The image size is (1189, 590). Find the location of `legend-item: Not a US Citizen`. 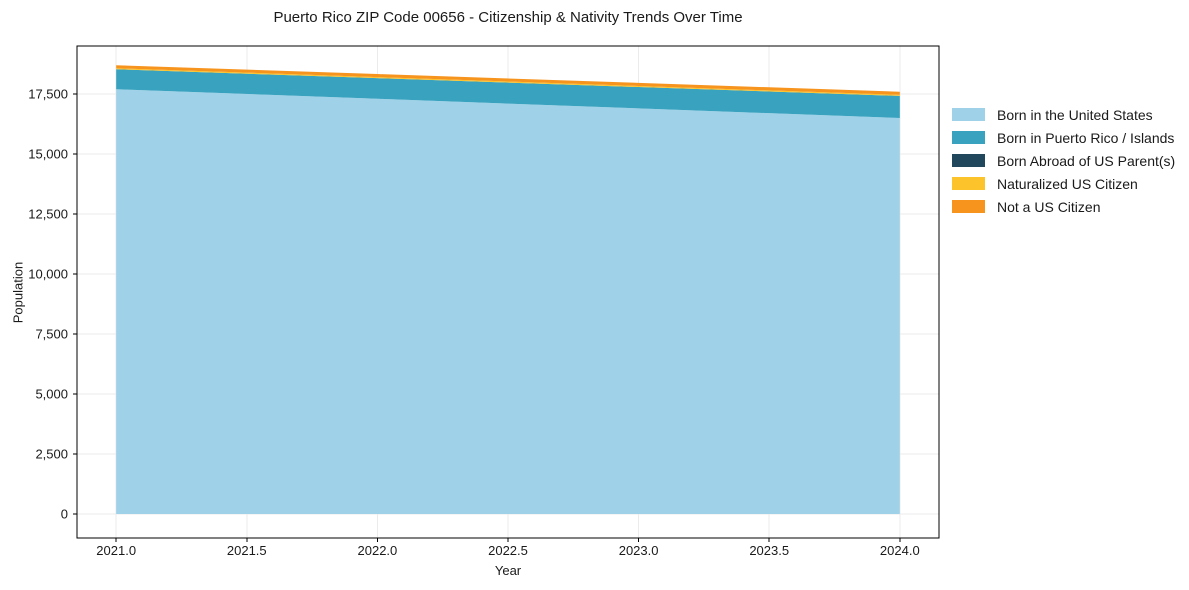

legend-item: Not a US Citizen is located at coordinates (1063, 206).